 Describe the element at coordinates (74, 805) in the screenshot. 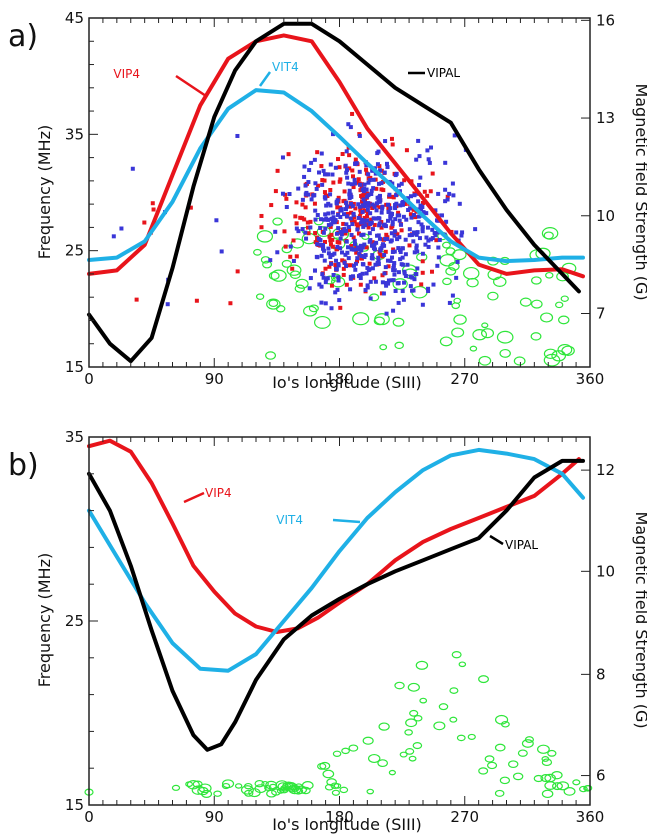

I see `y-tick-label: 15` at that location.